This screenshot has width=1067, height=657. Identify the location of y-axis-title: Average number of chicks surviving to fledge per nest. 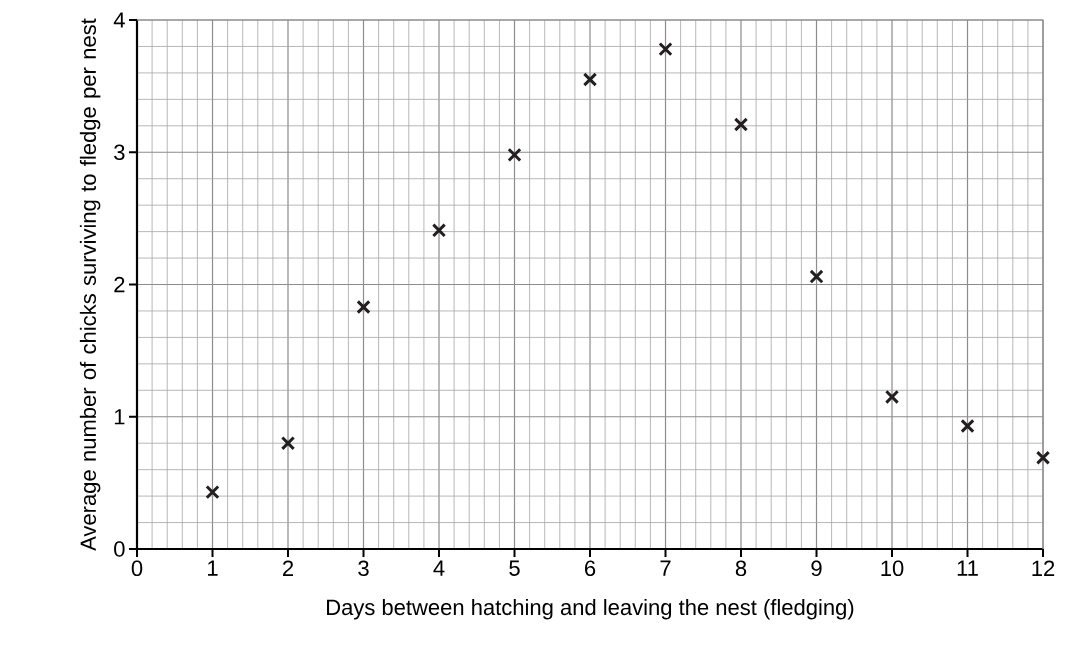
(90, 284).